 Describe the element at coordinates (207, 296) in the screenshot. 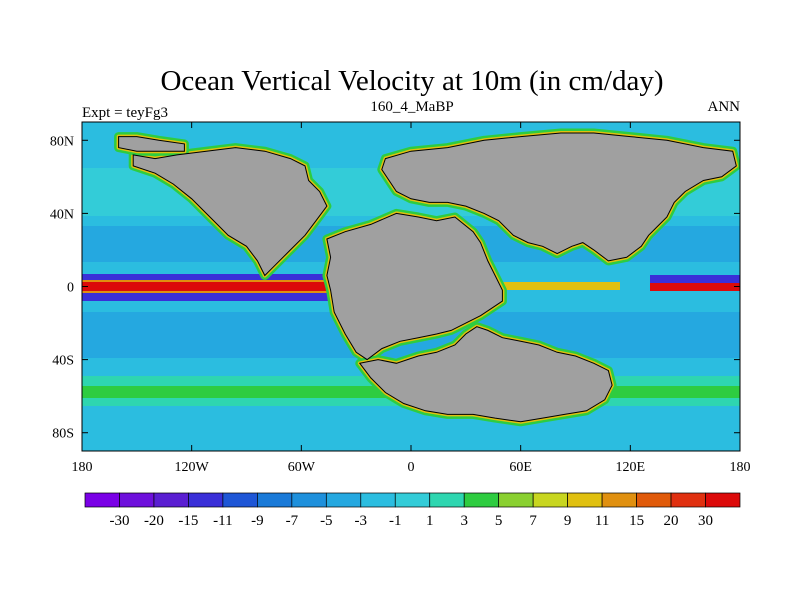

I see `equatorial-downwelling-south` at that location.